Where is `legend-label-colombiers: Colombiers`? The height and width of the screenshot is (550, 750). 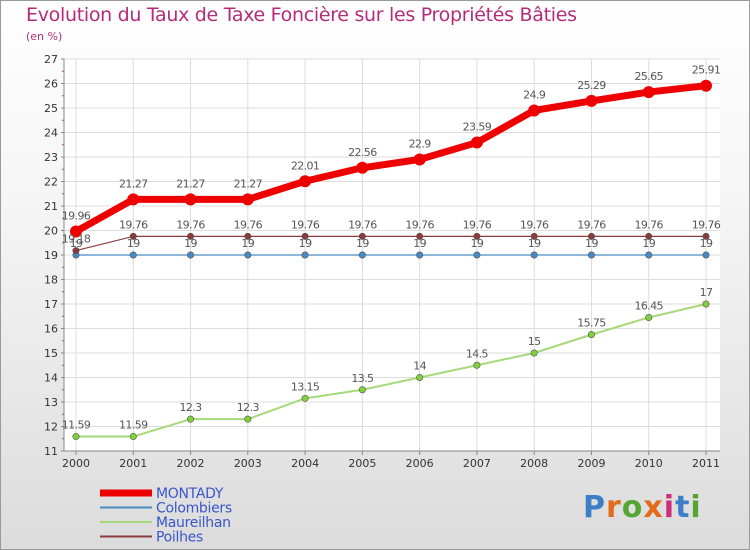 legend-label-colombiers: Colombiers is located at coordinates (194, 509).